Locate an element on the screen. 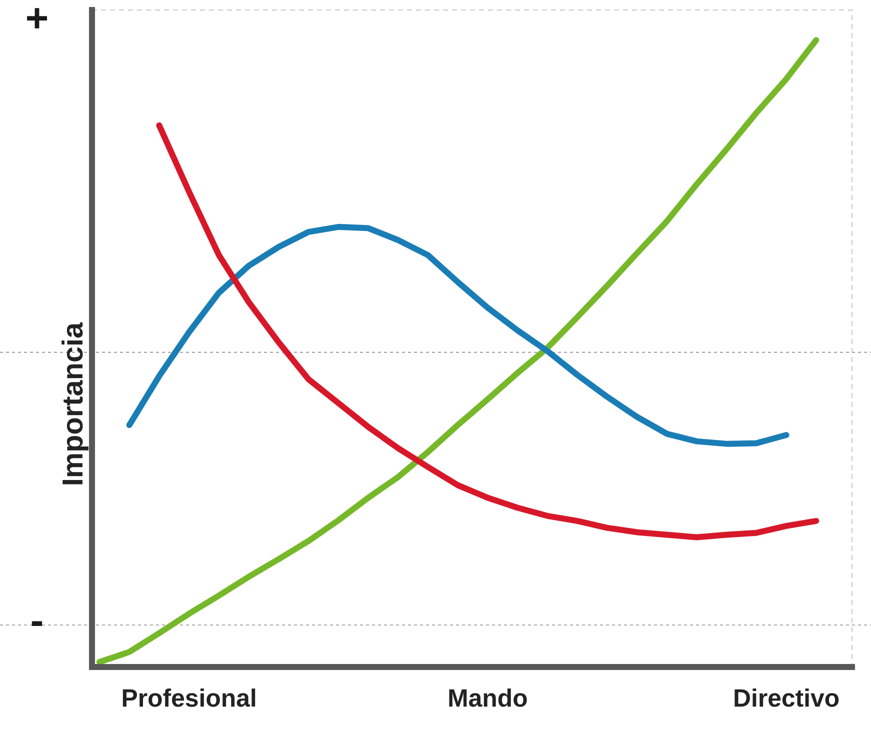  x-tick-label: Mando is located at coordinates (488, 697).